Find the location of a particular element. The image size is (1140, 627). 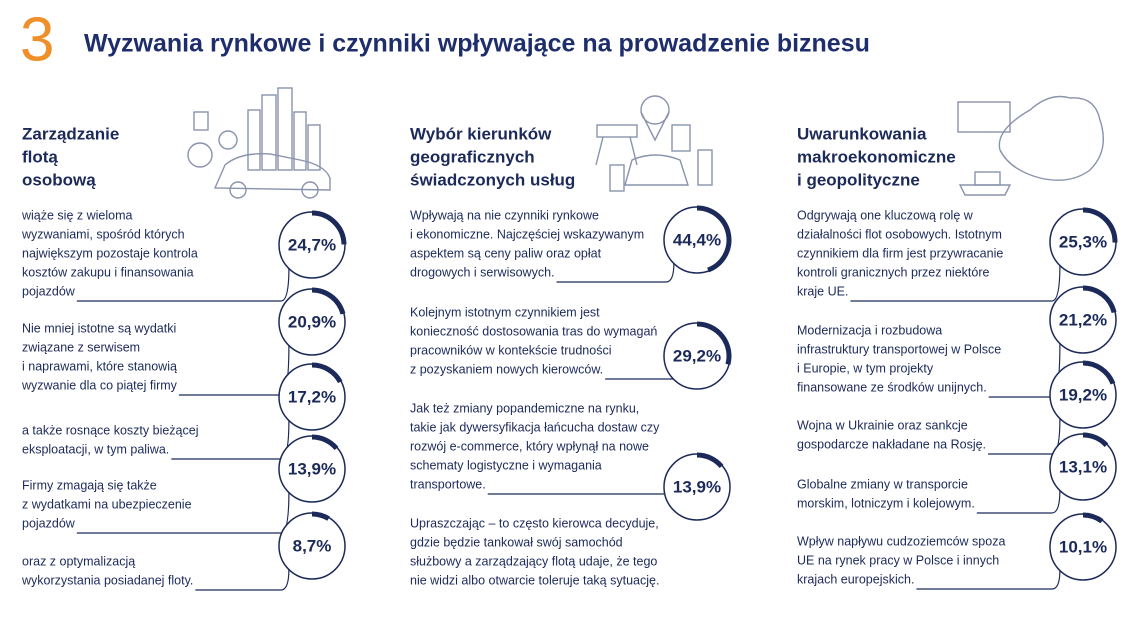

item-text: i ekonomiczne. Najczęściej wskazywanym is located at coordinates (527, 234).